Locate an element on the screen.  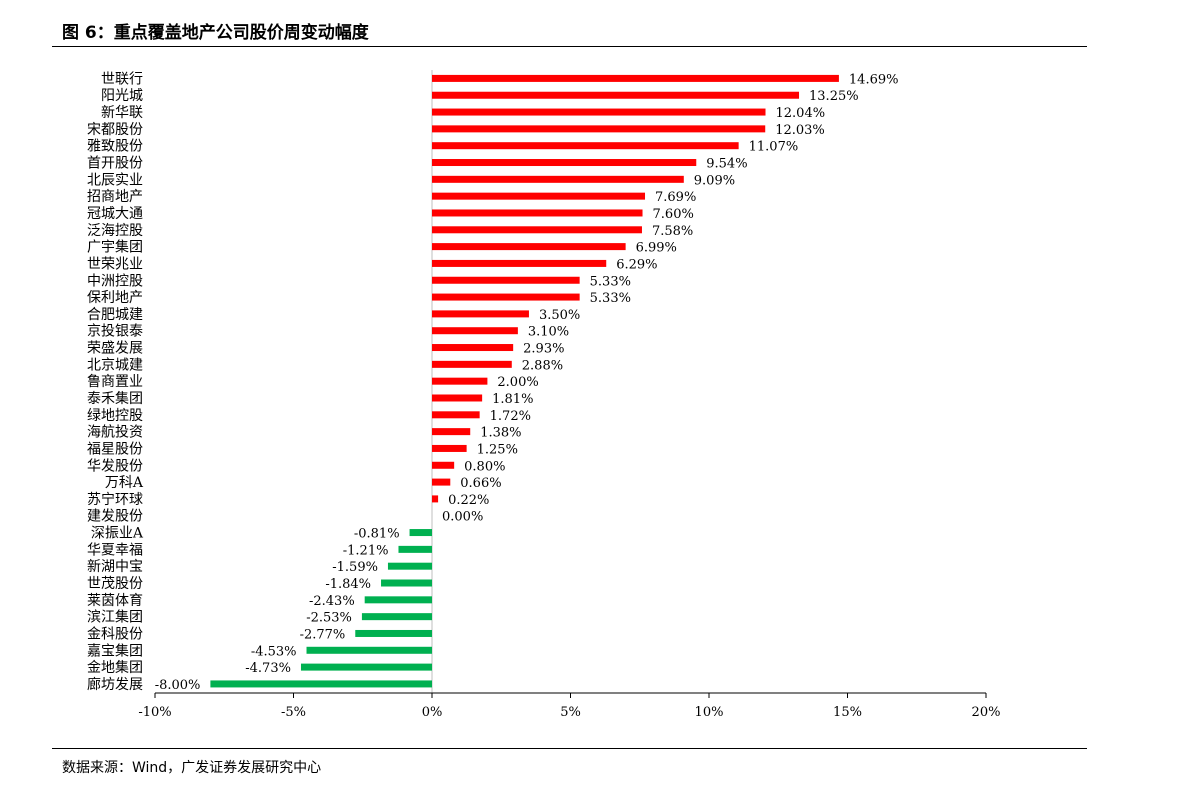
x-tick-label: 10% is located at coordinates (709, 712).